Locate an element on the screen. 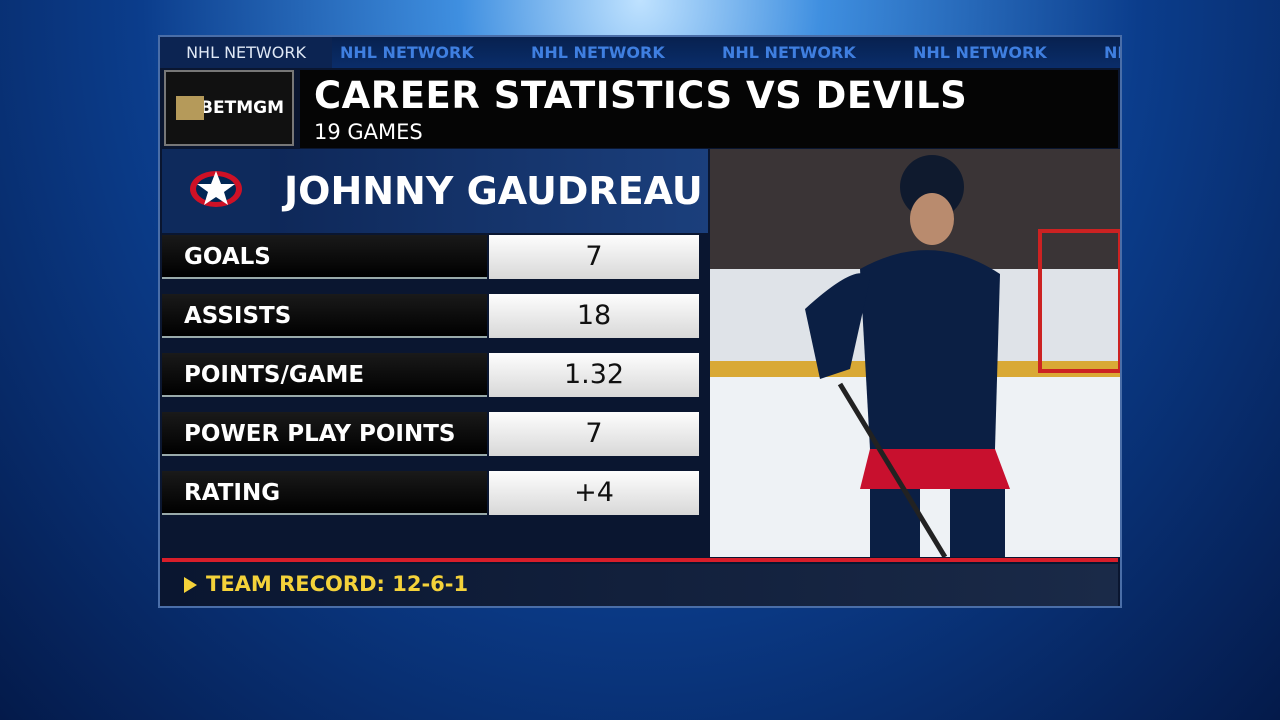  title-box: CAREER STATISTICS VS DEVILS 19 GAMES is located at coordinates (709, 109).